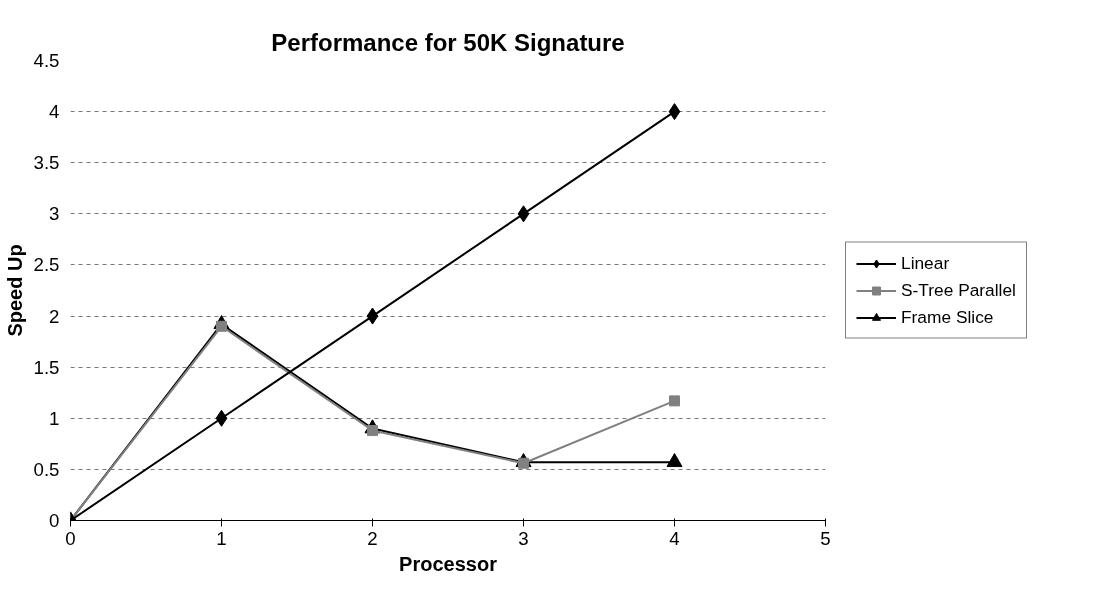  What do you see at coordinates (14, 290) in the screenshot?
I see `y-axis-title: Speed Up` at bounding box center [14, 290].